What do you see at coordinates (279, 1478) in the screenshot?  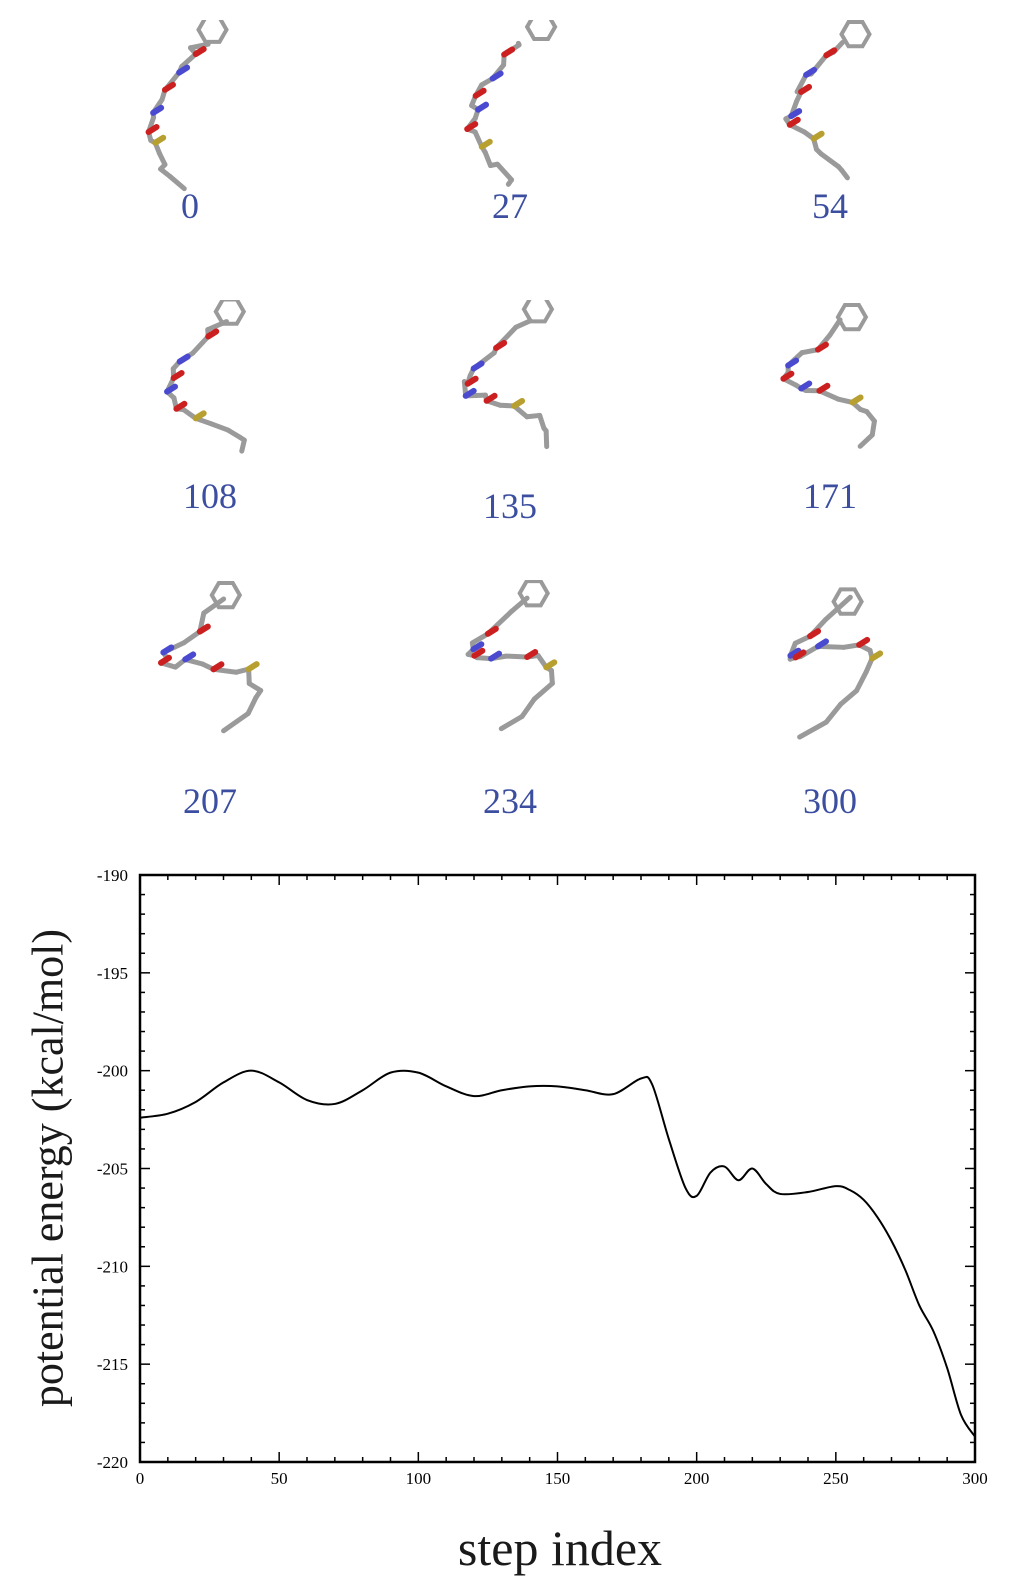 I see `x-tick-label: 50` at bounding box center [279, 1478].